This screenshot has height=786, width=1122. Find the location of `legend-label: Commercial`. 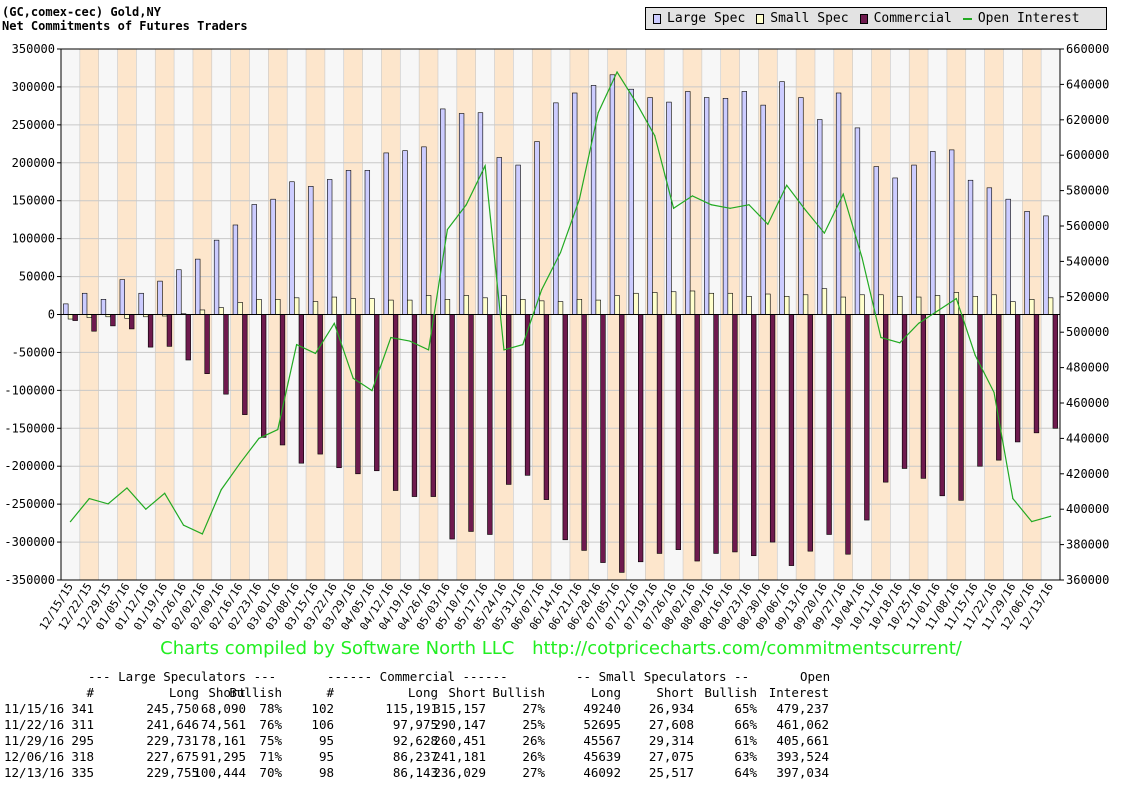

legend-label: Commercial is located at coordinates (912, 18).